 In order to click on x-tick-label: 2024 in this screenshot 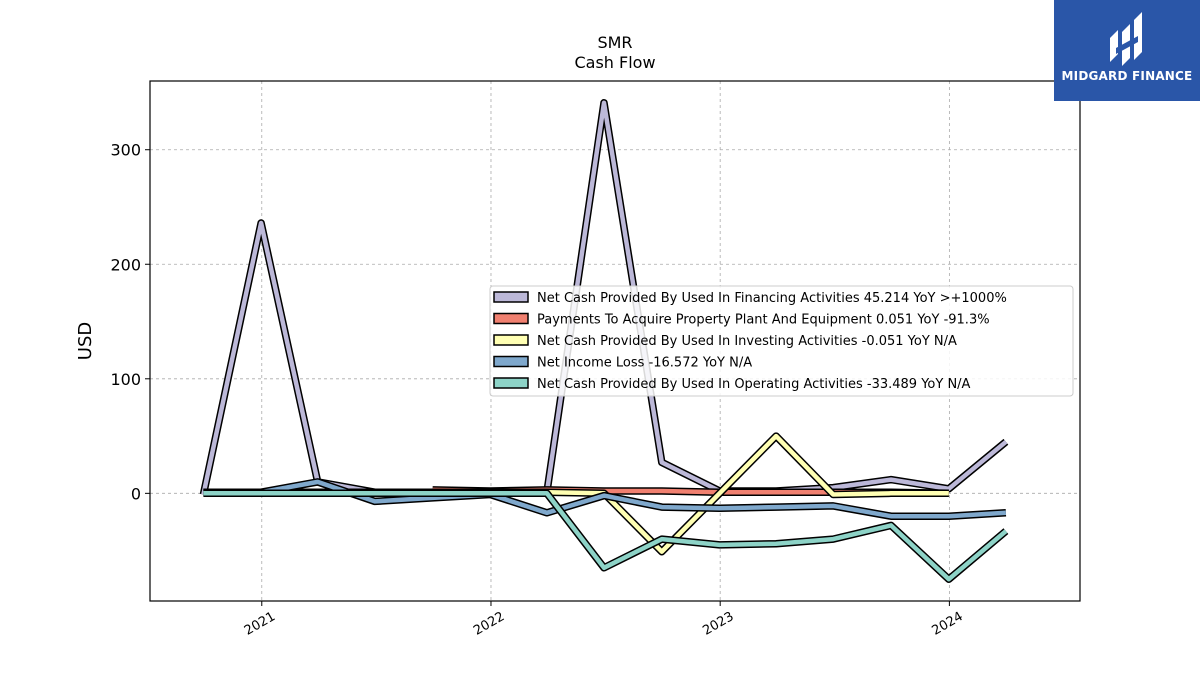, I will do `click(948, 624)`.